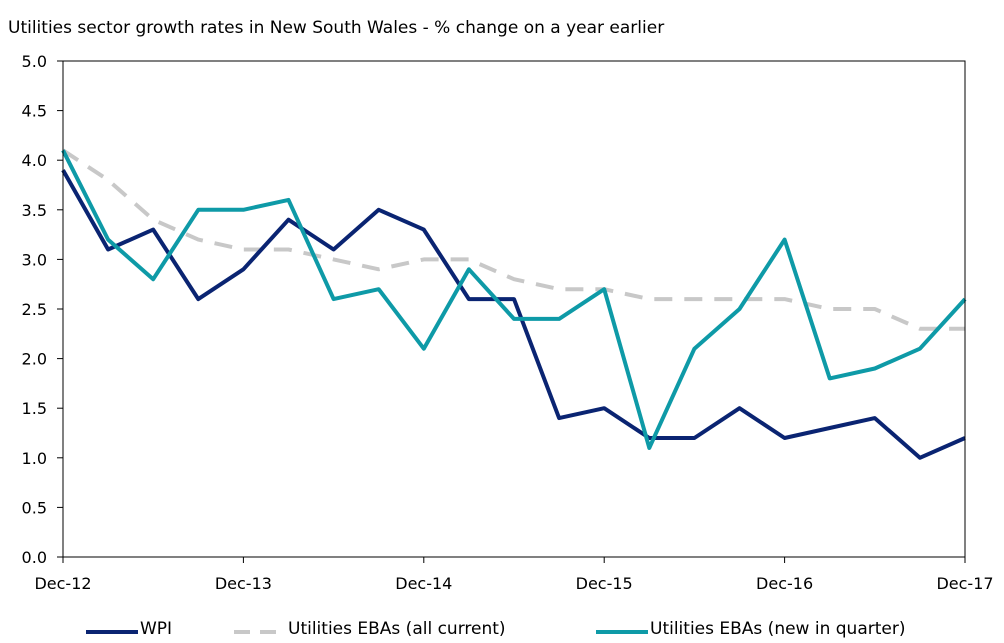  Describe the element at coordinates (34, 210) in the screenshot. I see `y-tick-label: 3.5` at that location.